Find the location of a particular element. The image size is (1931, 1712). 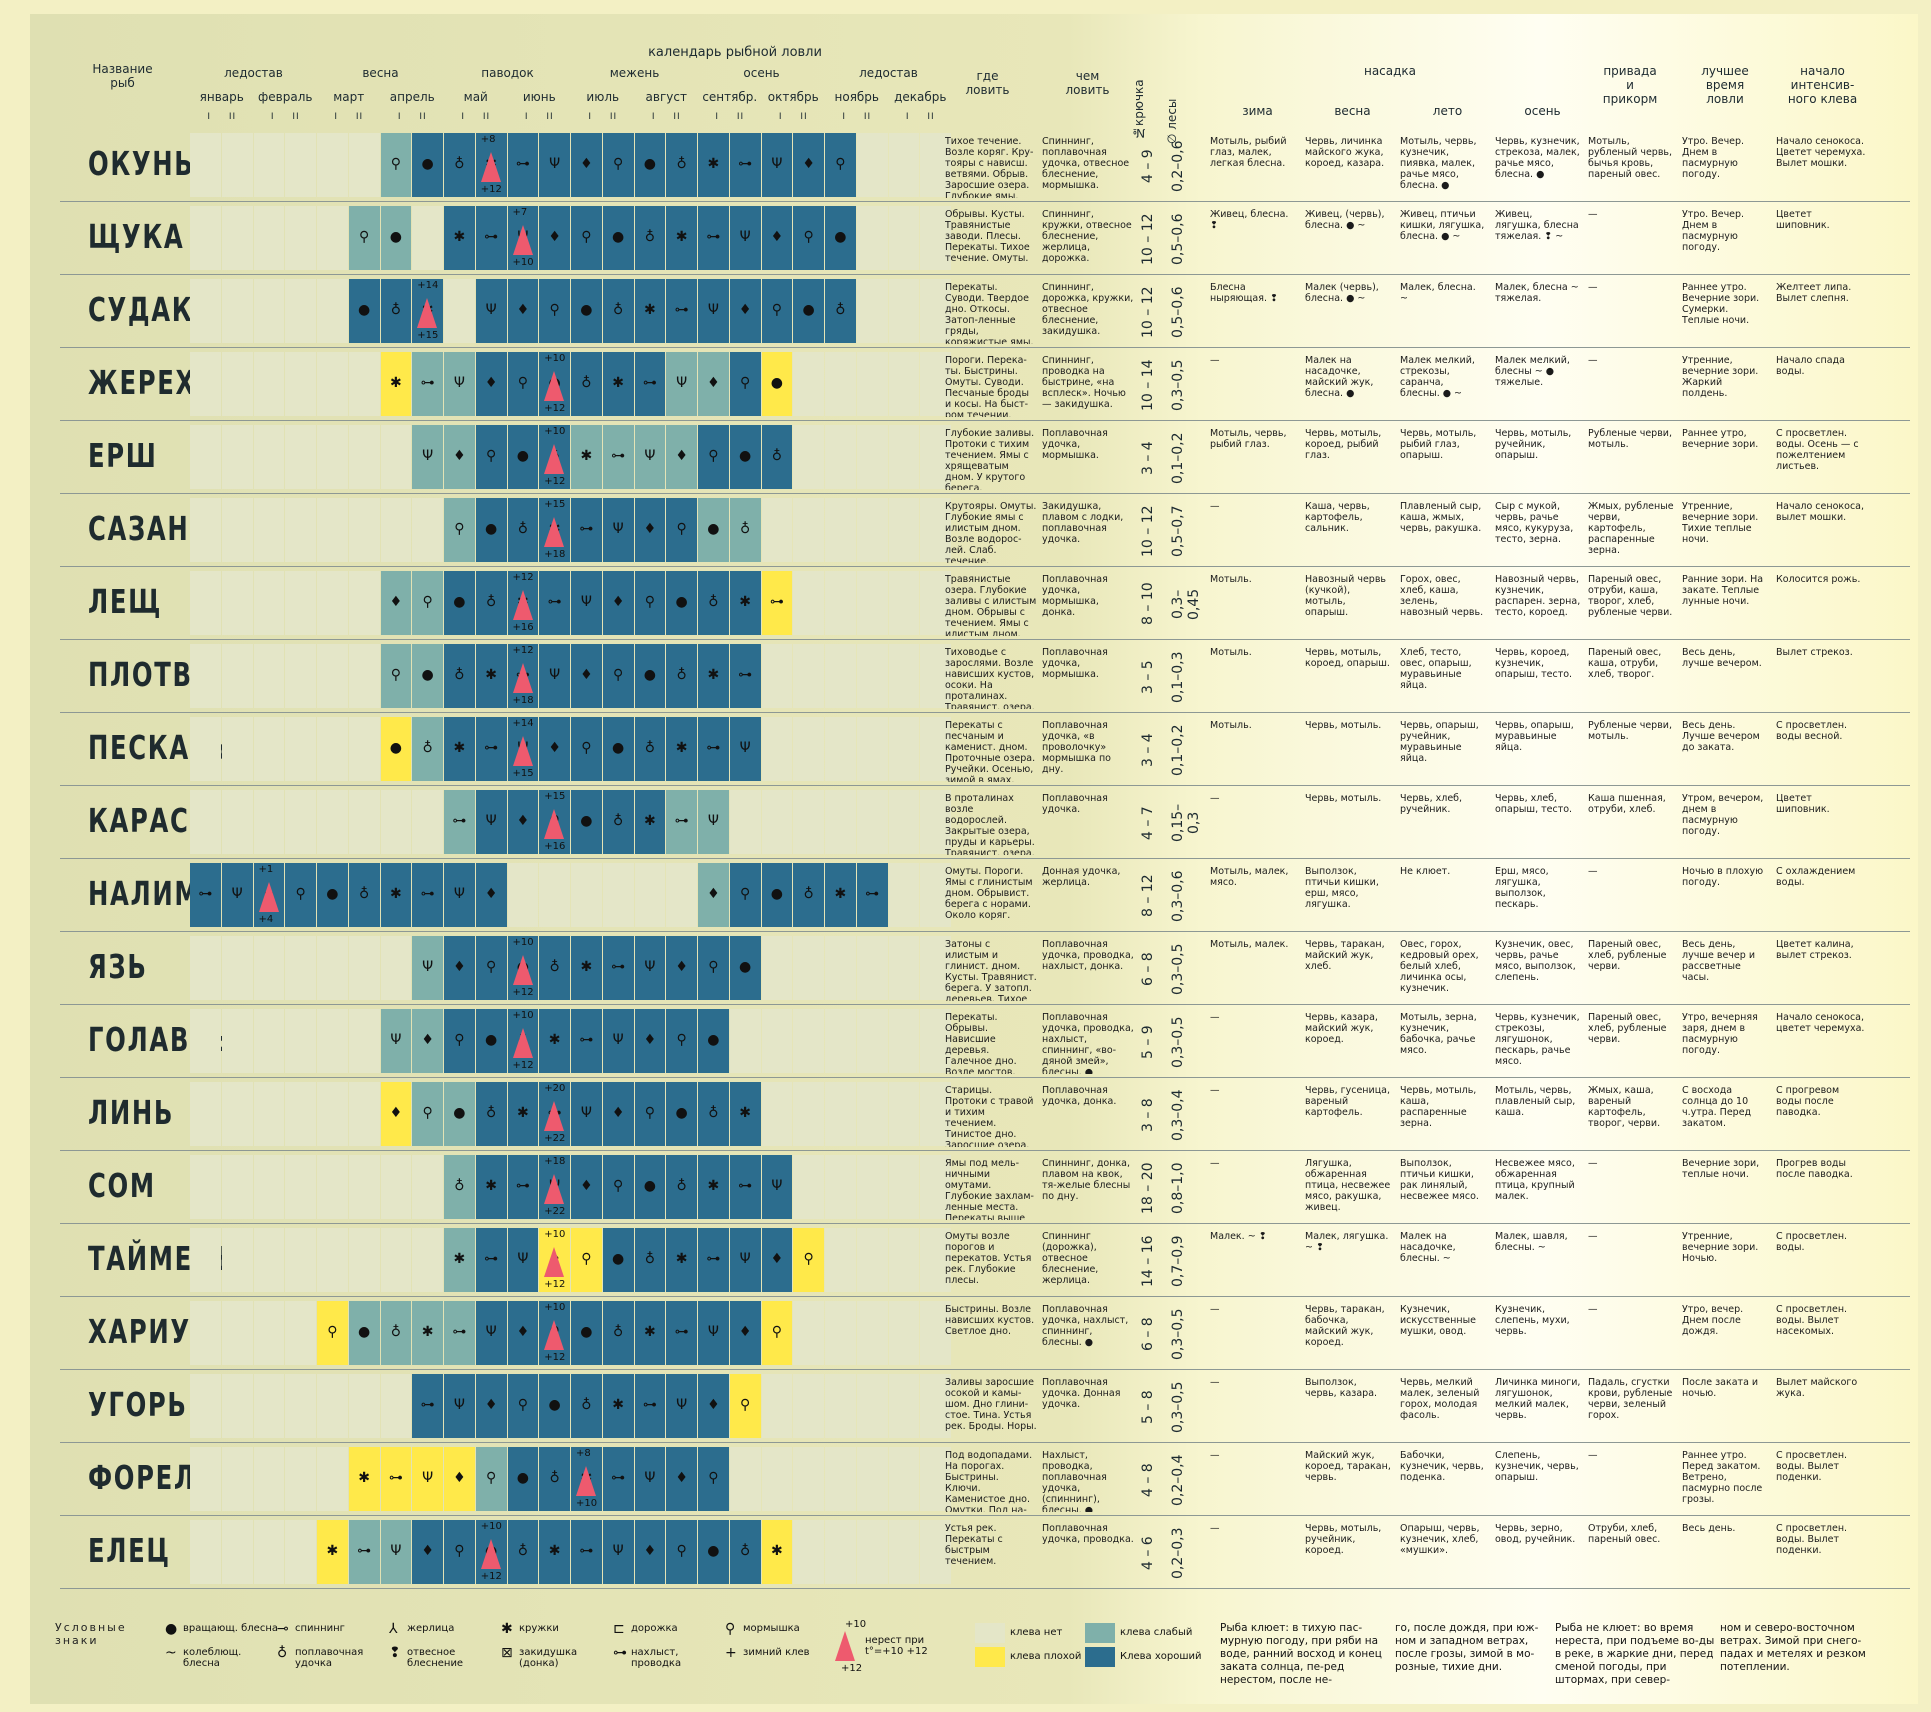

fish-name: КАРАСЬ is located at coordinates (149, 820).